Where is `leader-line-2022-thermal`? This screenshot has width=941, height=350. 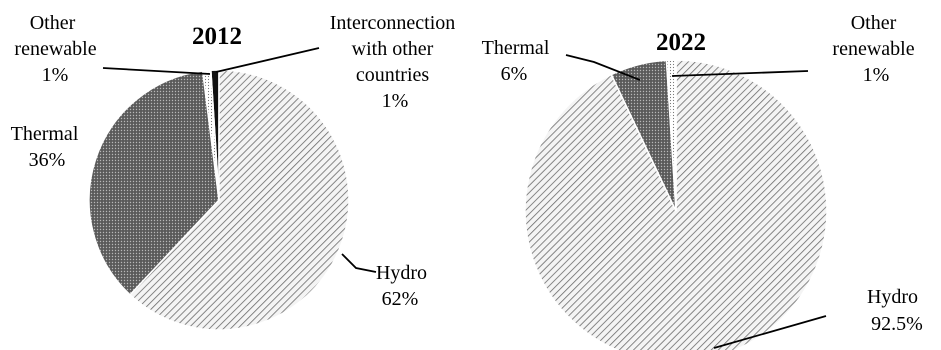 leader-line-2022-thermal is located at coordinates (603, 67).